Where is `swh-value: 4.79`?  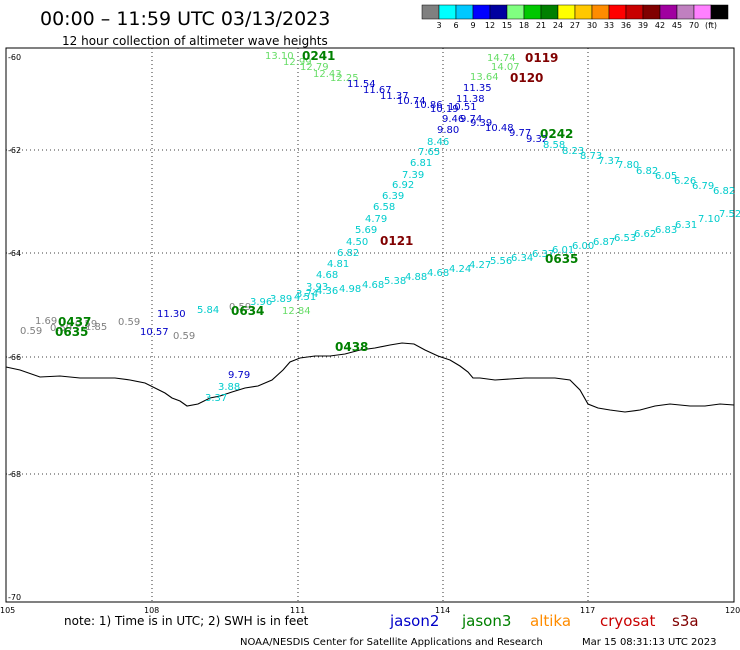 swh-value: 4.79 is located at coordinates (376, 219).